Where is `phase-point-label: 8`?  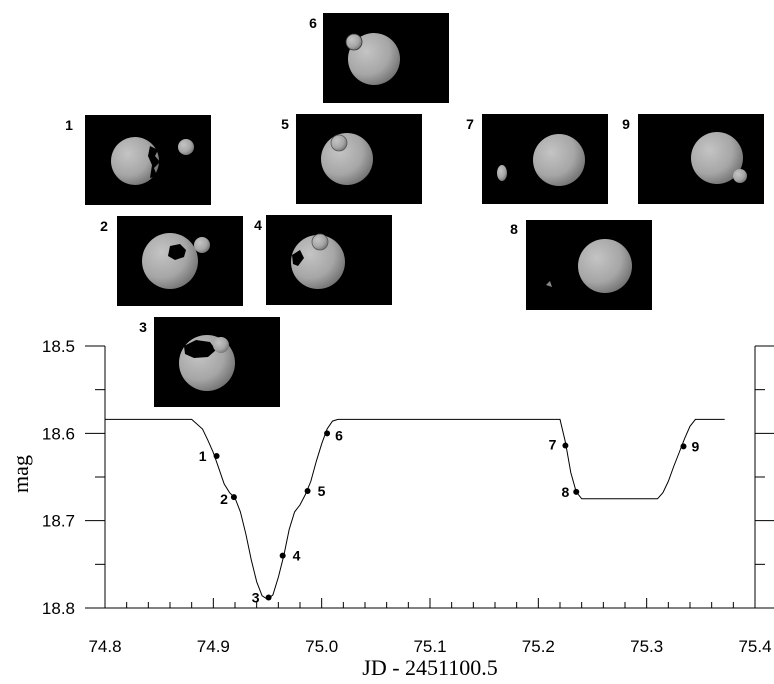
phase-point-label: 8 is located at coordinates (565, 492).